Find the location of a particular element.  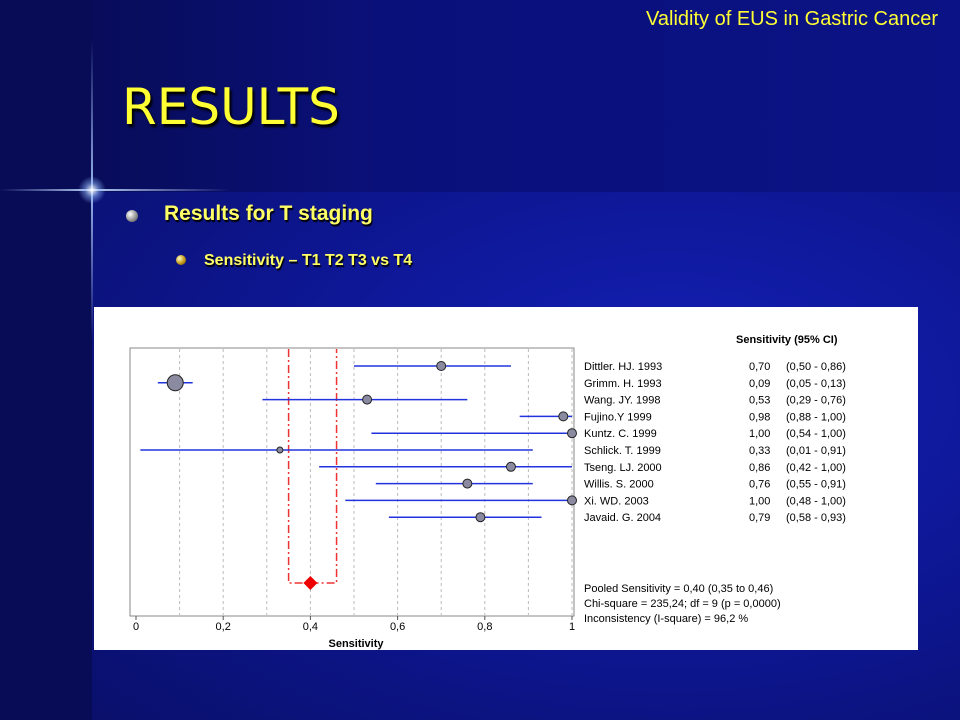

study-value: 0,76 is located at coordinates (759, 485).